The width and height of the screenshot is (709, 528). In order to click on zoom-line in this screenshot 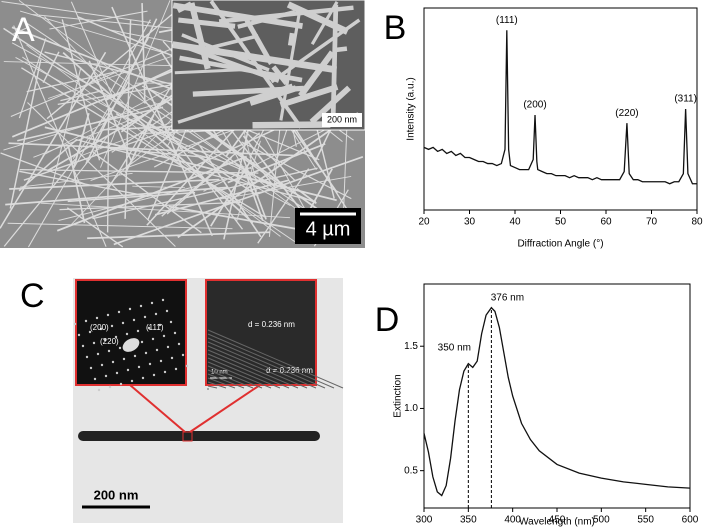, I will do `click(157, 408)`.